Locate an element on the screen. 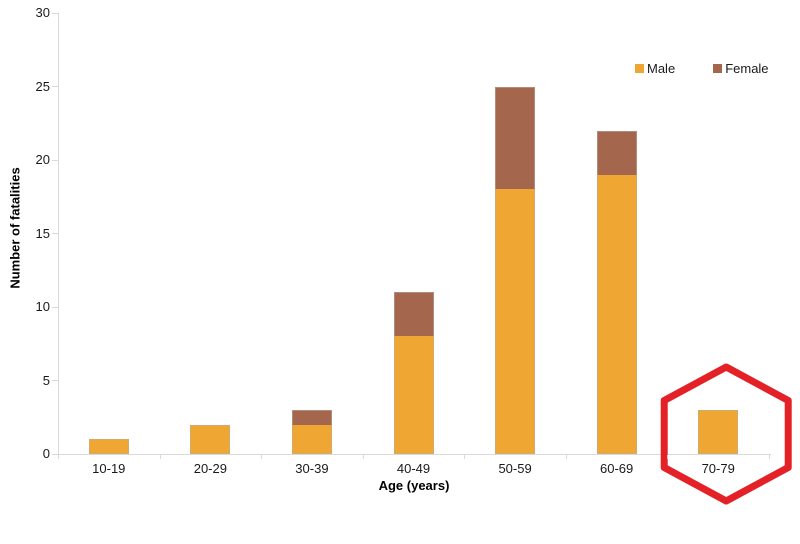  legend-item-female: Female is located at coordinates (741, 68).